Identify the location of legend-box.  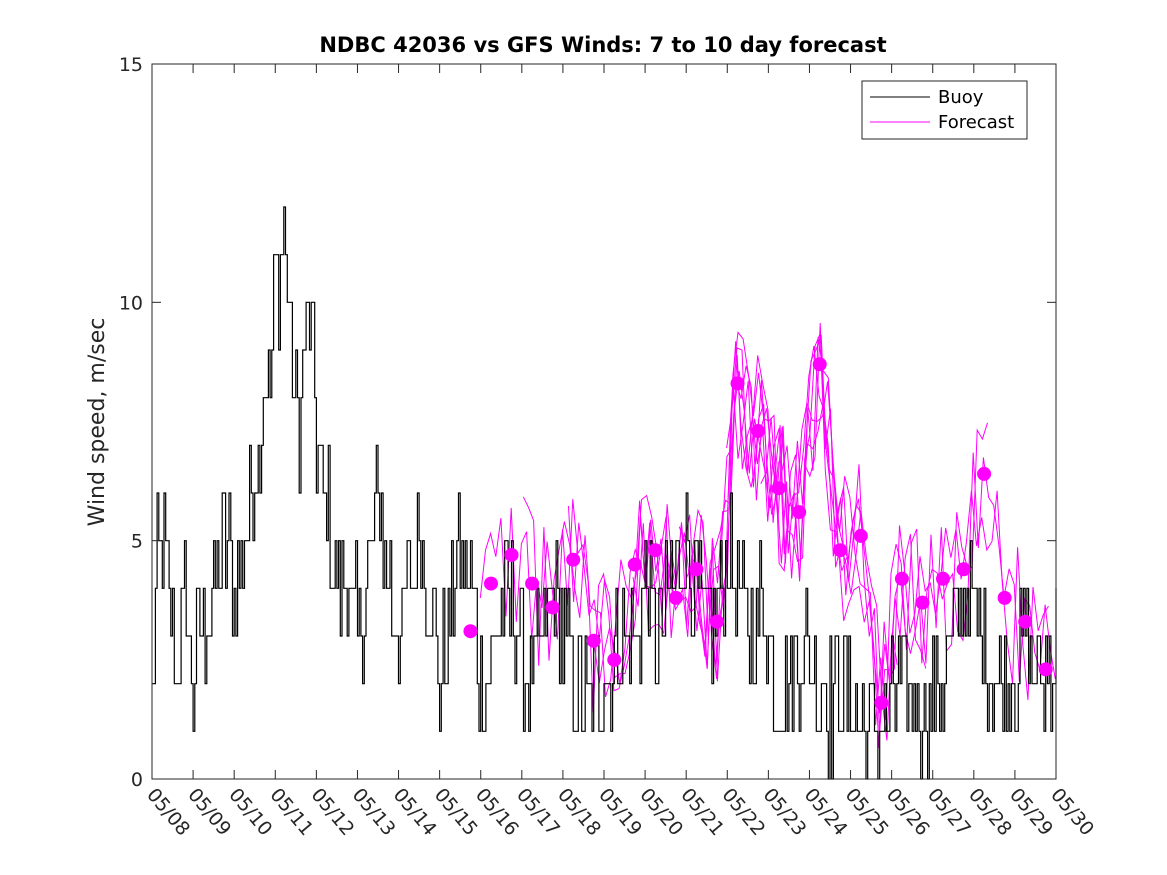
(944, 110).